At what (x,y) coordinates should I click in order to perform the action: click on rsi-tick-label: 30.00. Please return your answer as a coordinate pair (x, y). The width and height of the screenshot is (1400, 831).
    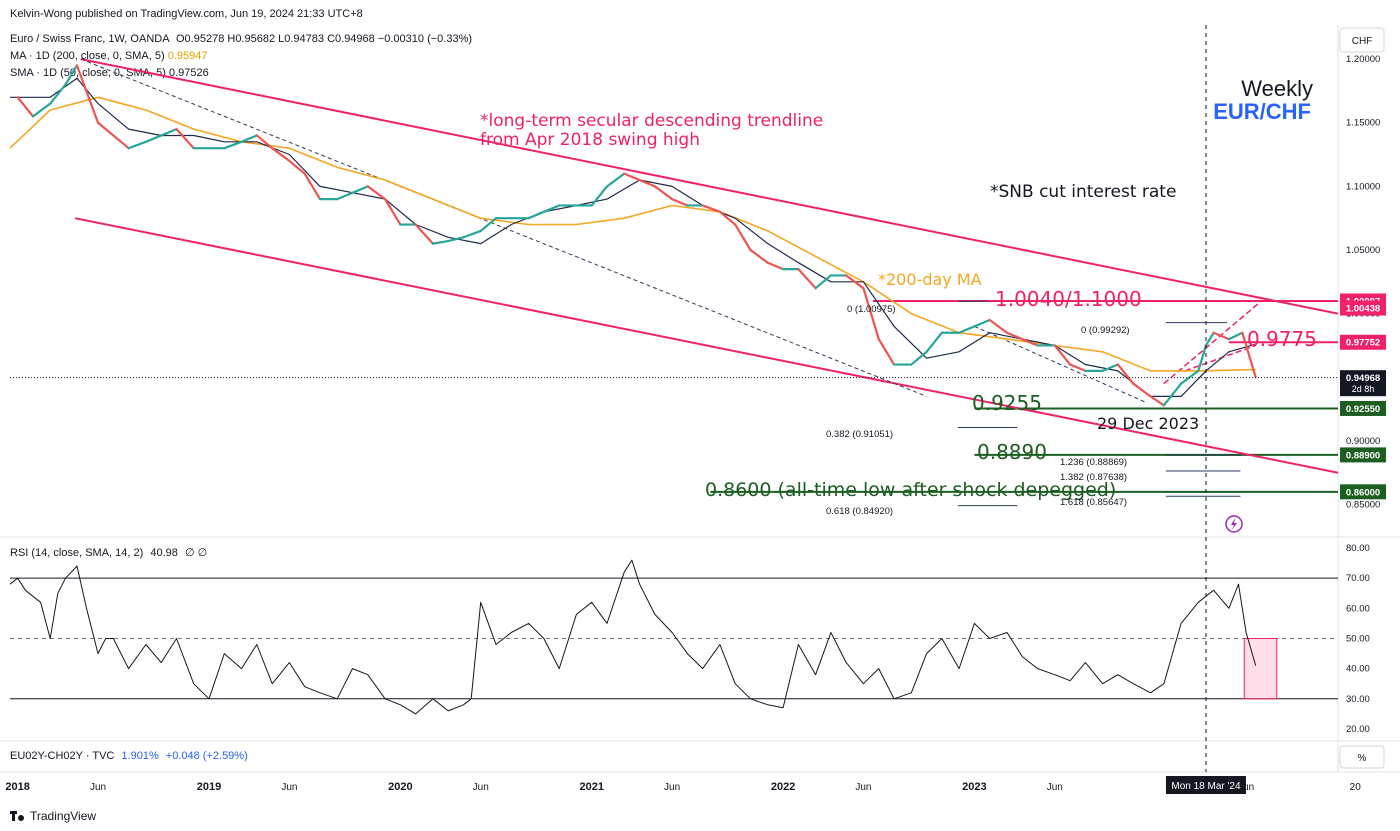
    Looking at the image, I should click on (1358, 699).